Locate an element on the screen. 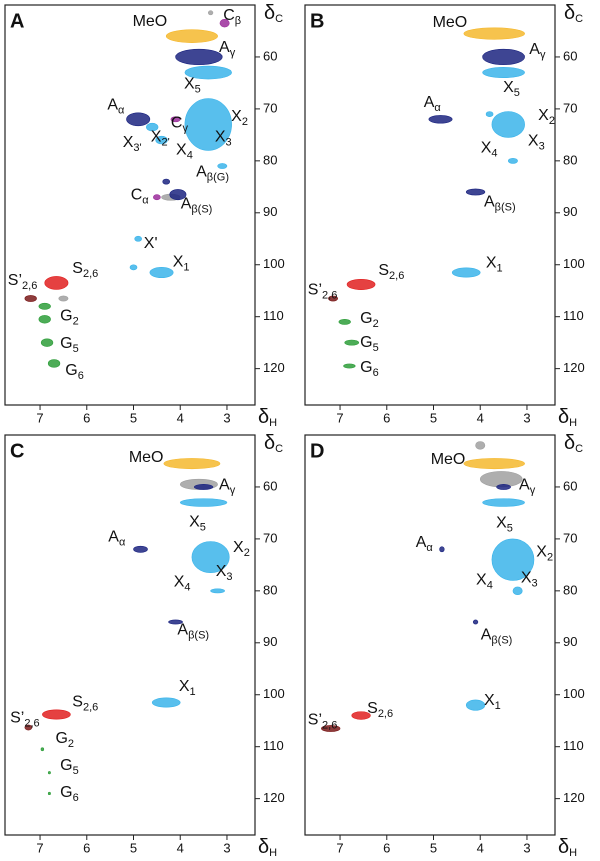 Image resolution: width=600 pixels, height=861 pixels. label-sub: β(S) is located at coordinates (505, 207).